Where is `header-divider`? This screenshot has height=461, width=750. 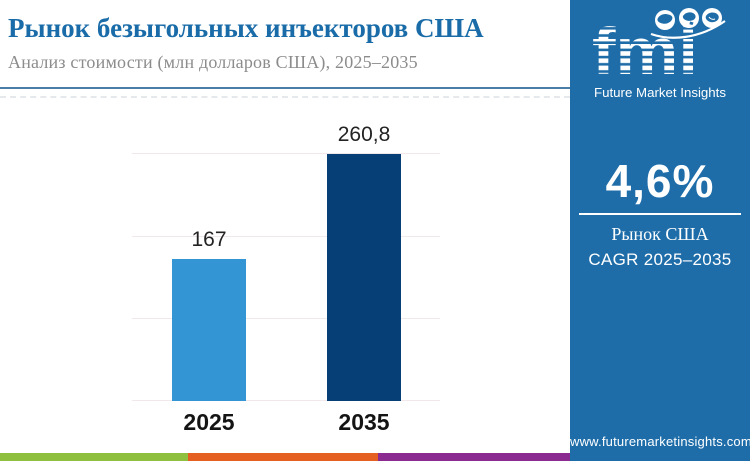
header-divider is located at coordinates (285, 88).